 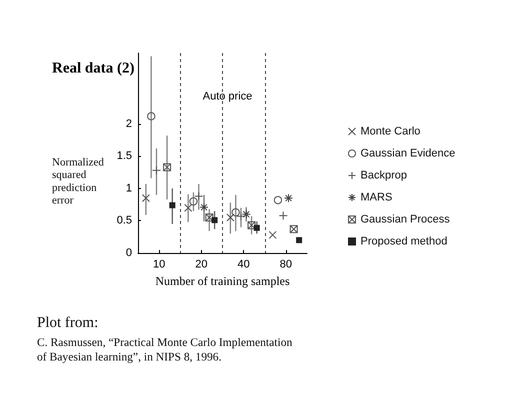 I want to click on text: Plot from:, so click(x=67, y=323).